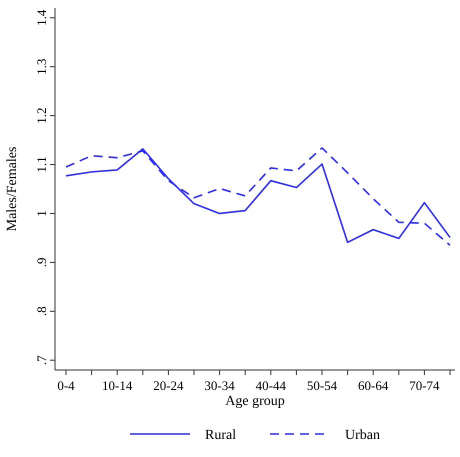 This screenshot has height=457, width=460. Describe the element at coordinates (41, 263) in the screenshot. I see `y-tick-label: .9` at that location.